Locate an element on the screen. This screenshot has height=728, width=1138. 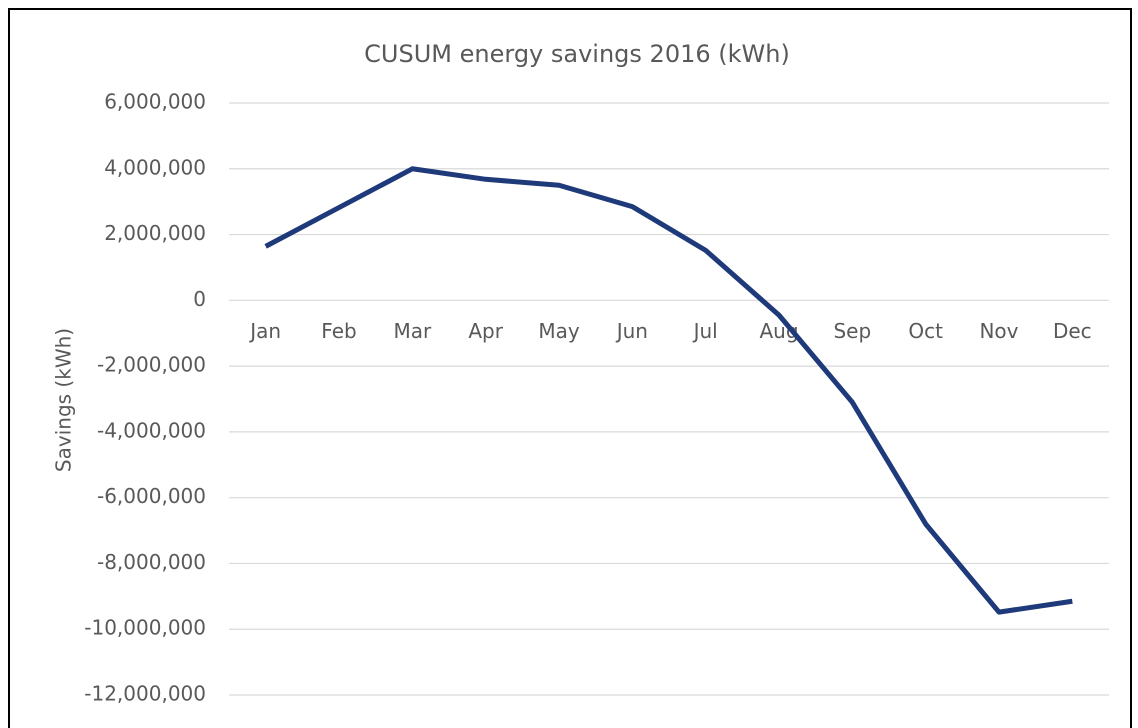
x-tick-label: Nov is located at coordinates (998, 331).